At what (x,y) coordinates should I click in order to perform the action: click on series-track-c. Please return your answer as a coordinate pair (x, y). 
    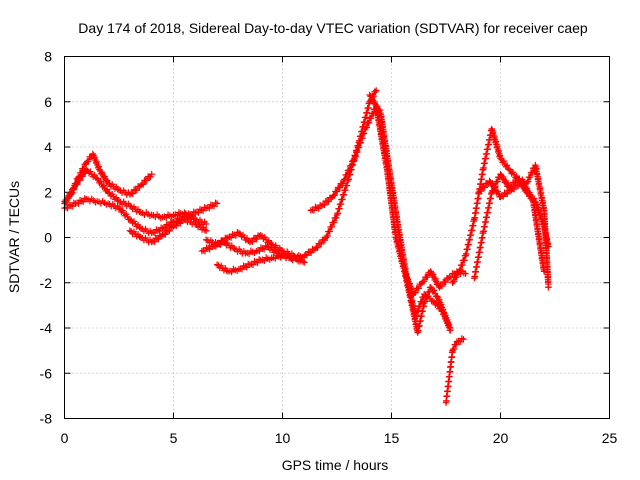
    Looking at the image, I should click on (135, 197).